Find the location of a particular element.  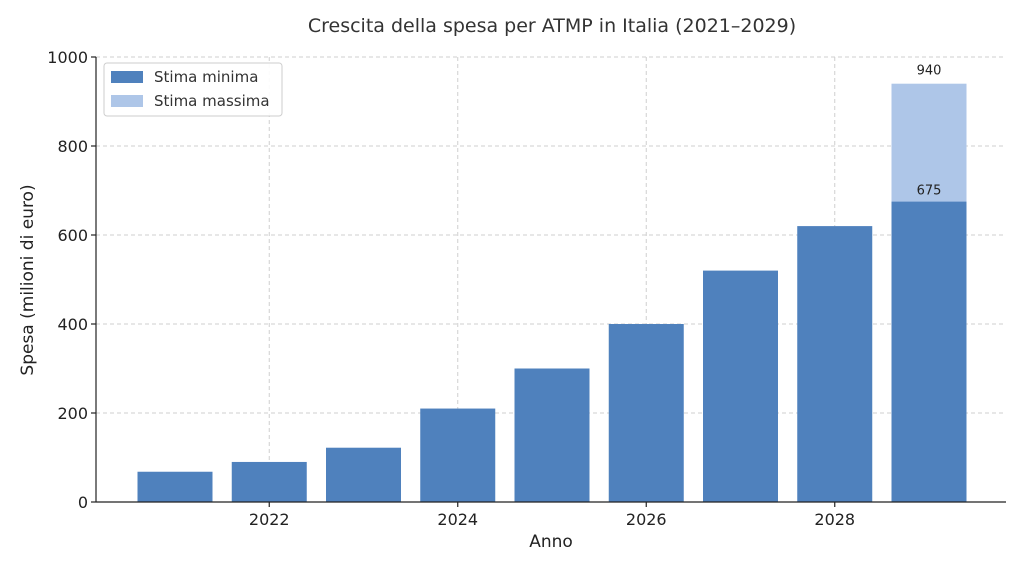

x-tick-label: 2028 is located at coordinates (834, 519).